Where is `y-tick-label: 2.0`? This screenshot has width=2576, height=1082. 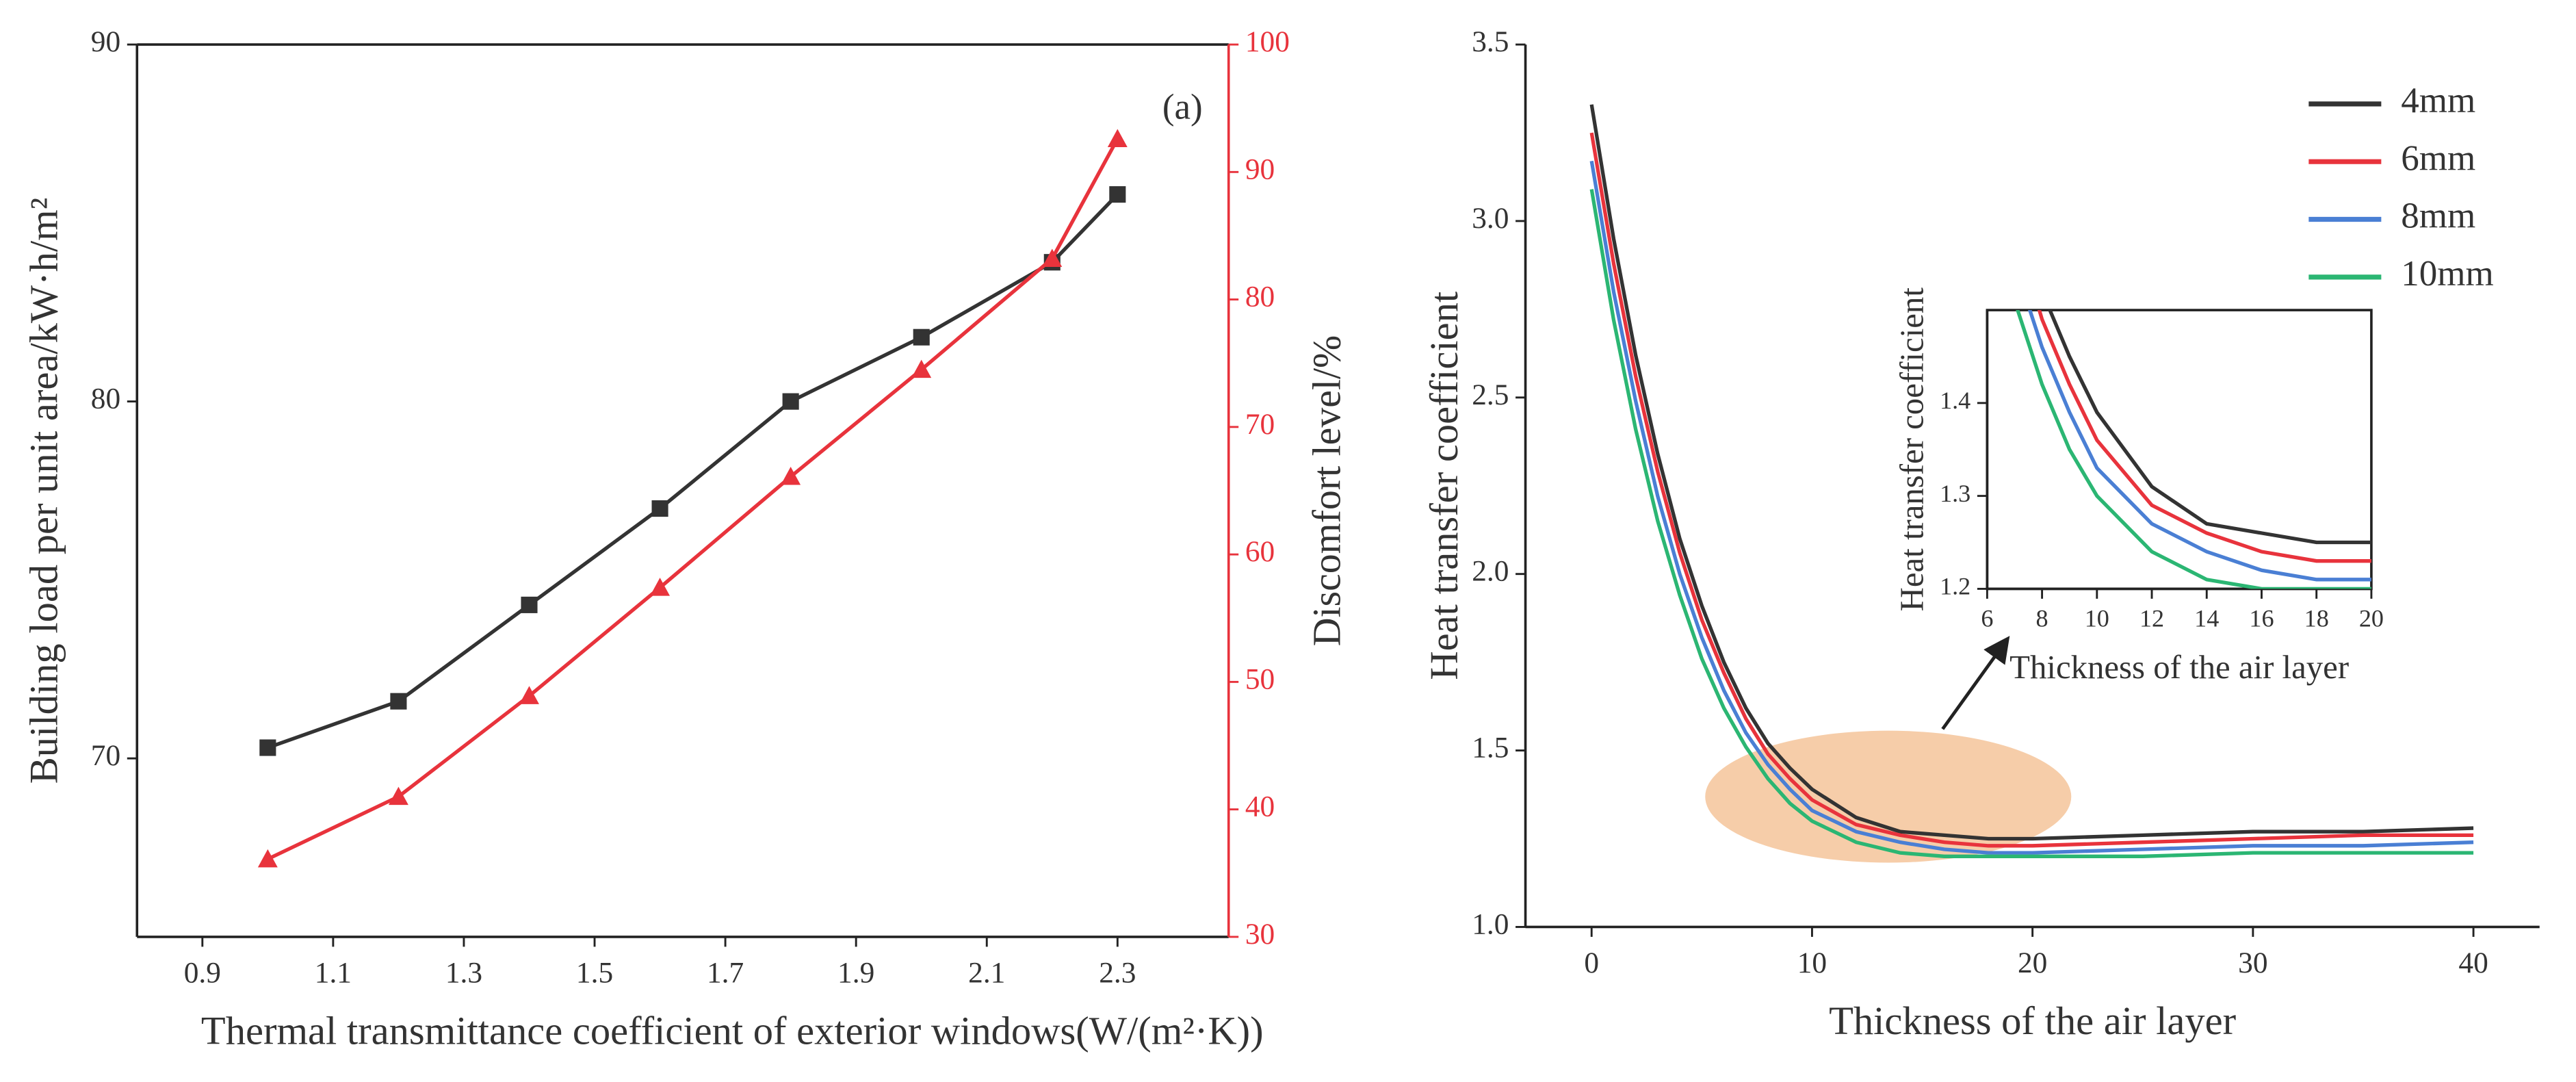
y-tick-label: 2.0 is located at coordinates (1490, 571).